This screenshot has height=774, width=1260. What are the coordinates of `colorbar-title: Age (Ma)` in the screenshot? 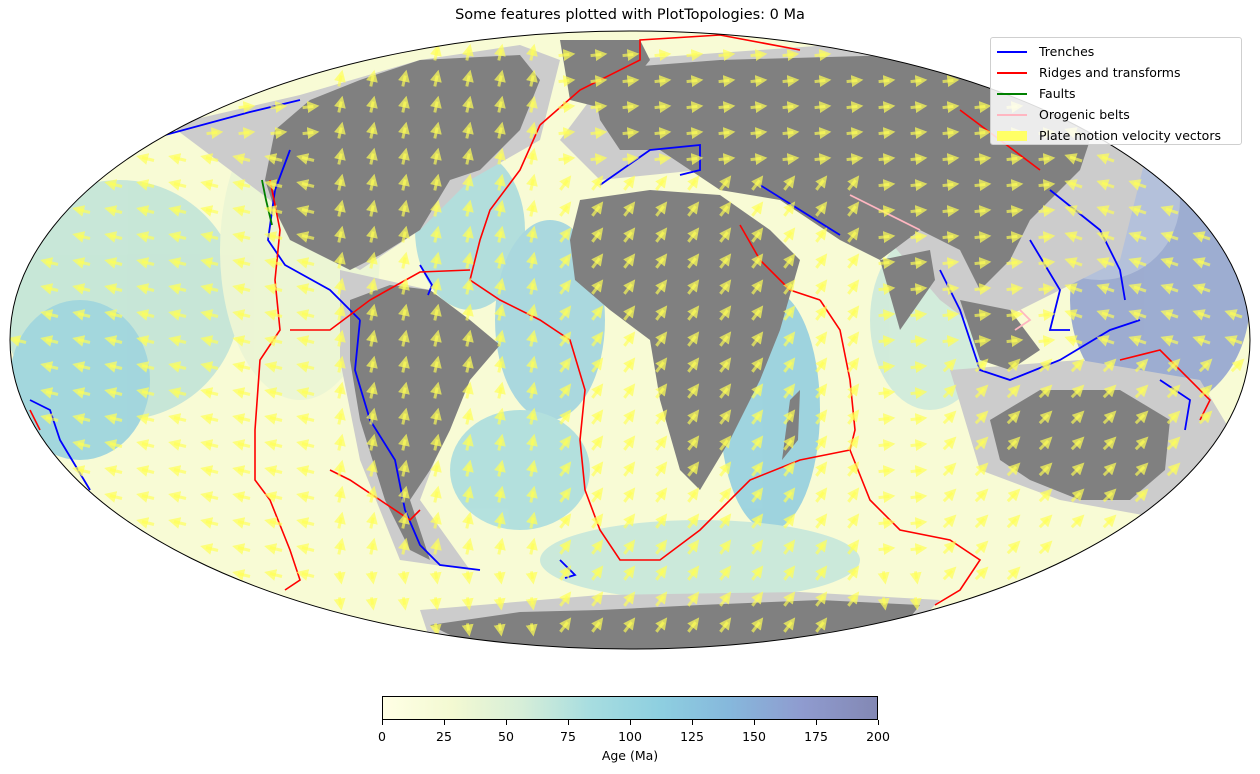 It's located at (630, 755).